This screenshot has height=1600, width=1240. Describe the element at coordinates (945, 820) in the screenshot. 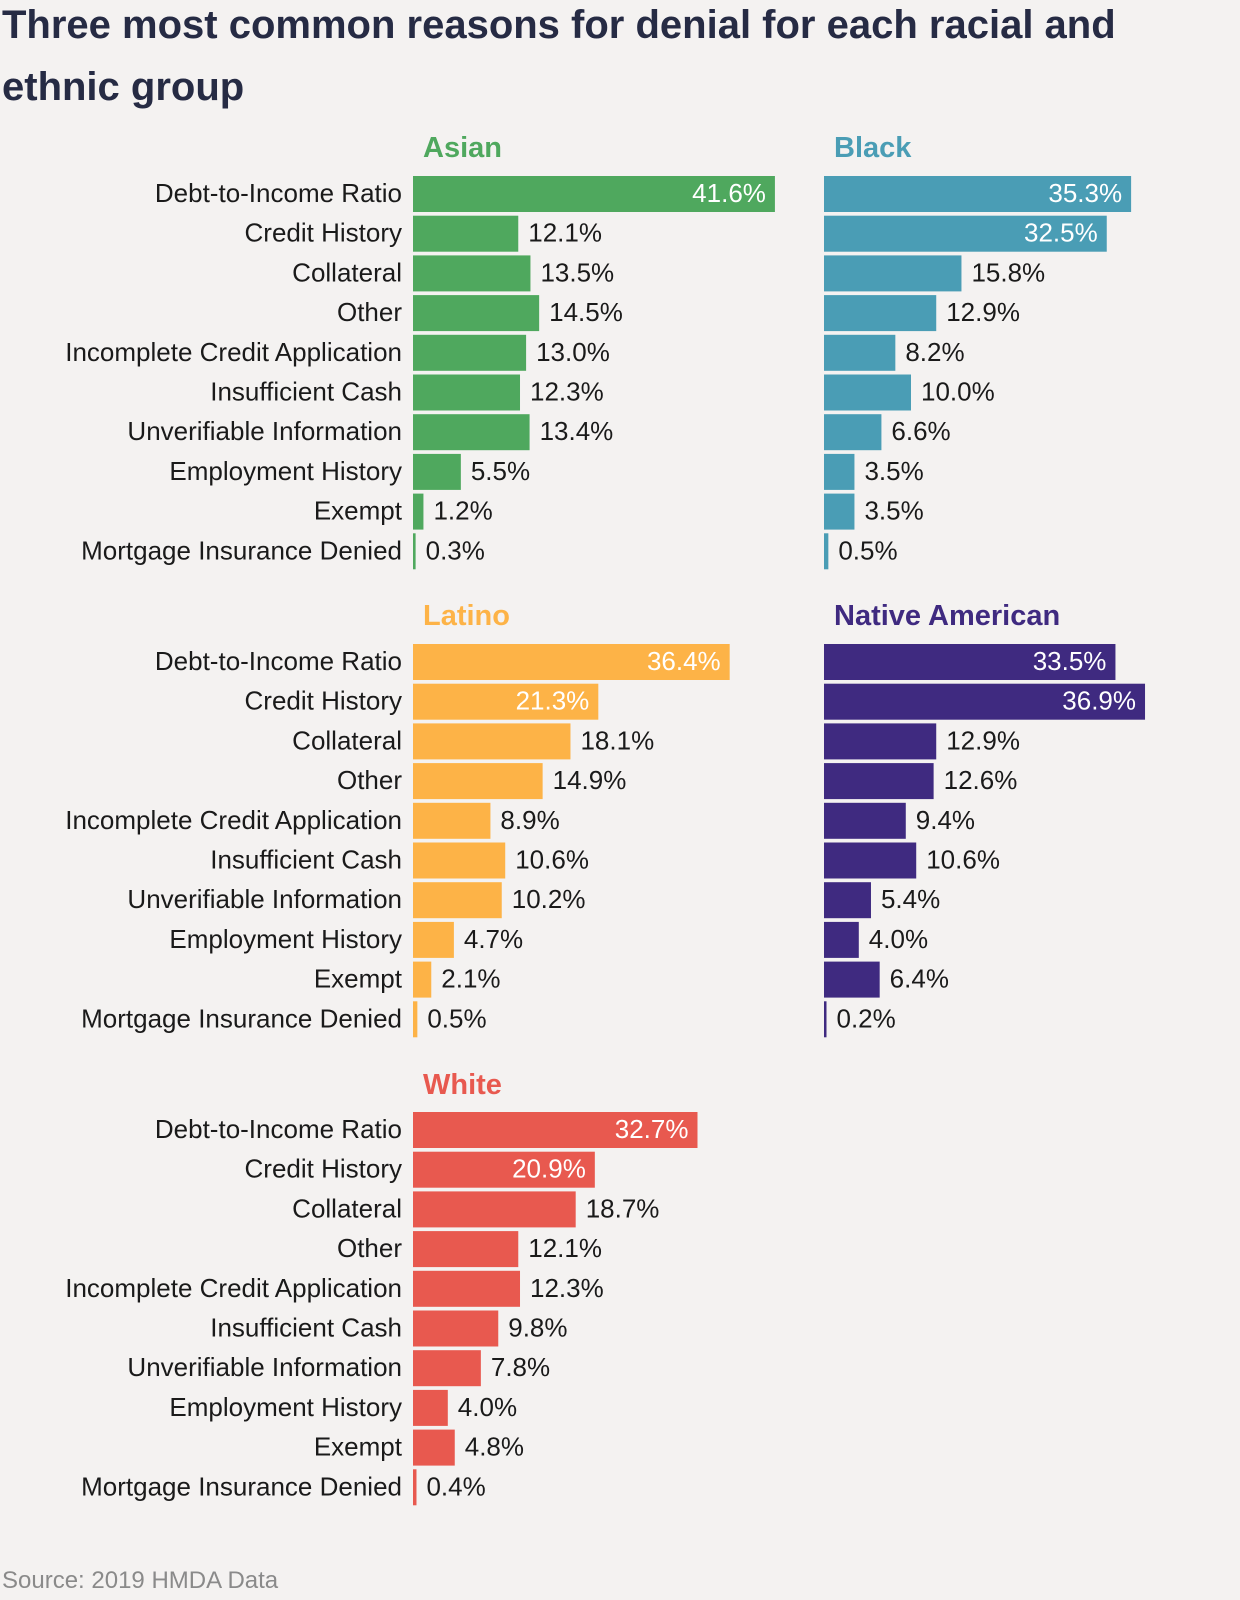

I see `value-label: 9.4%` at that location.